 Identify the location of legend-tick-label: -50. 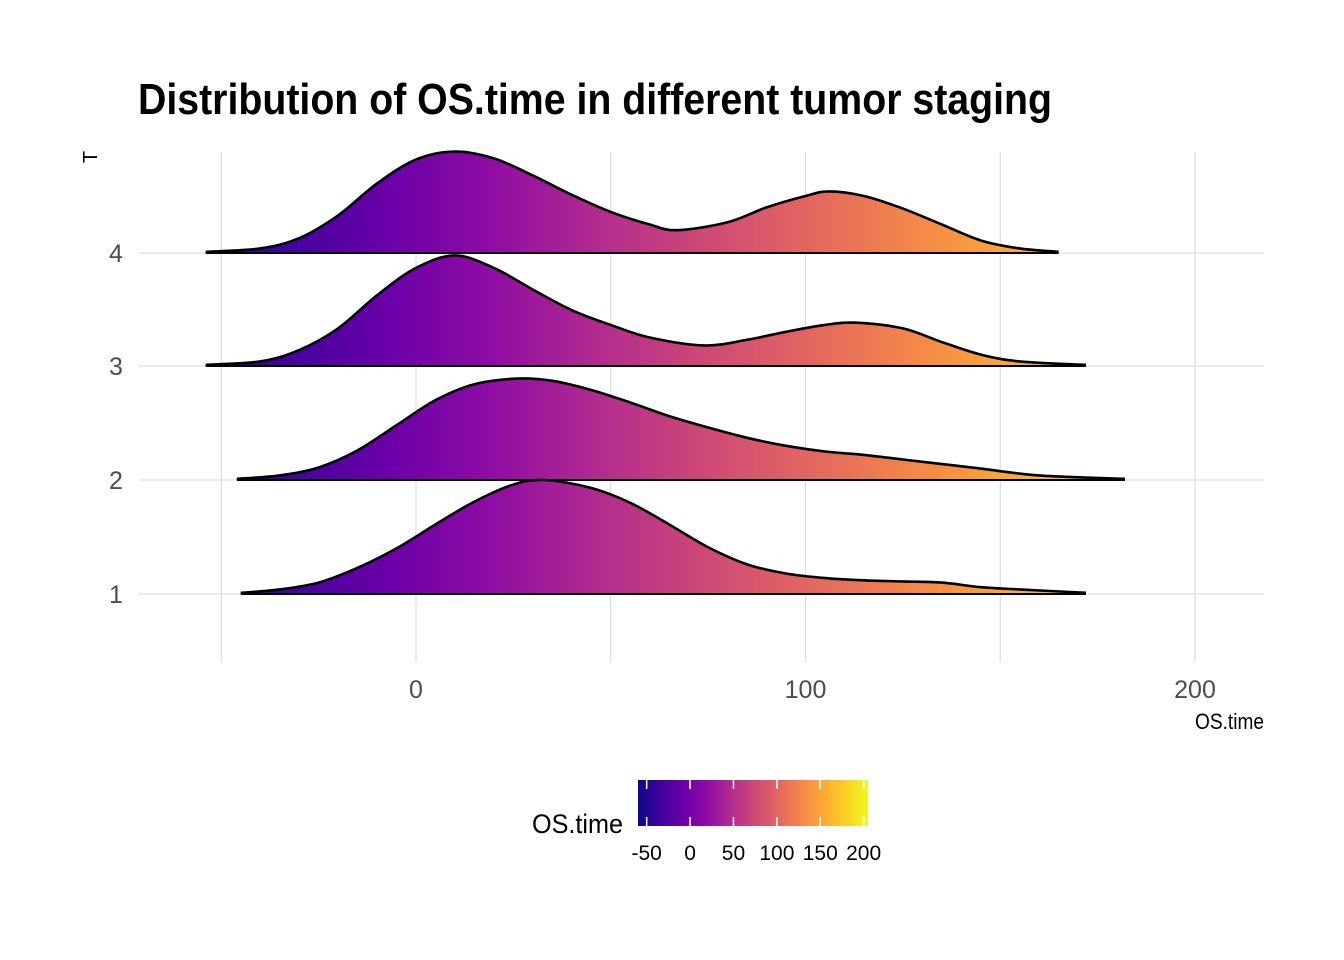
(646, 853).